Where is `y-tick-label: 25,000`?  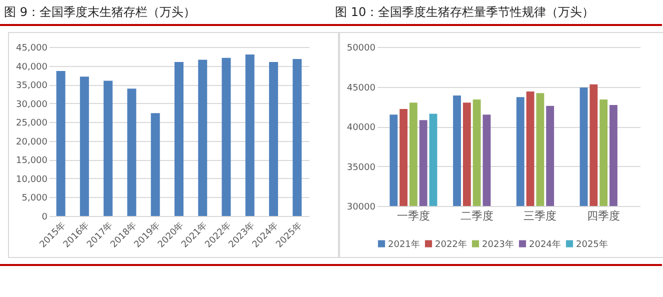
y-tick-label: 25,000 is located at coordinates (32, 123).